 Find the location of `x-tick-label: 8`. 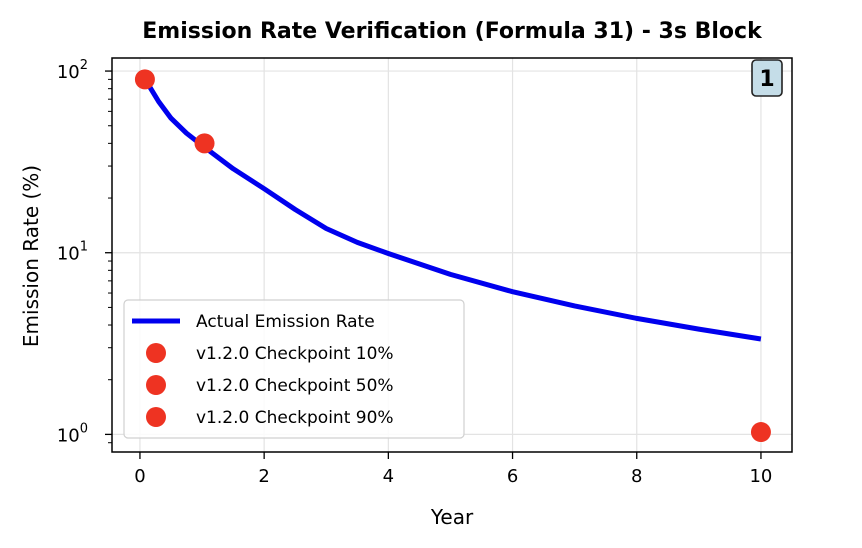

x-tick-label: 8 is located at coordinates (636, 476).